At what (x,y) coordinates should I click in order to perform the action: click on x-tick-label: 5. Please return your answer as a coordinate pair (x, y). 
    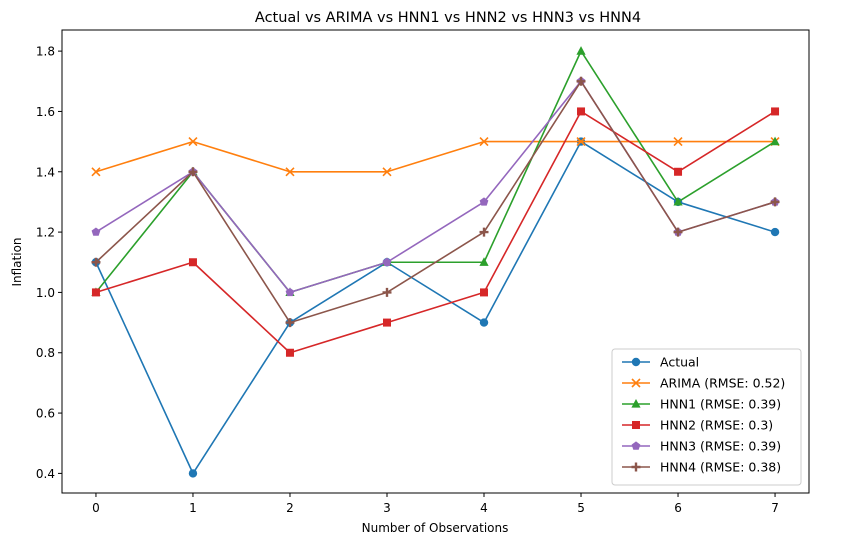
    Looking at the image, I should click on (581, 508).